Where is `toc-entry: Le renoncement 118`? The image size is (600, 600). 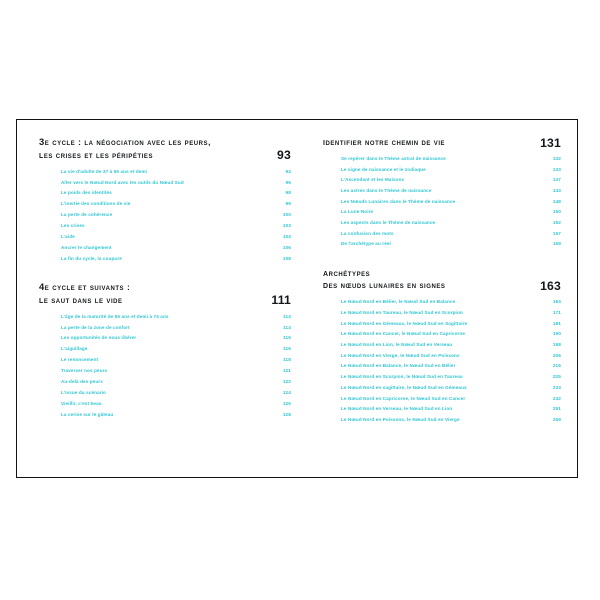 toc-entry: Le renoncement 118 is located at coordinates (165, 360).